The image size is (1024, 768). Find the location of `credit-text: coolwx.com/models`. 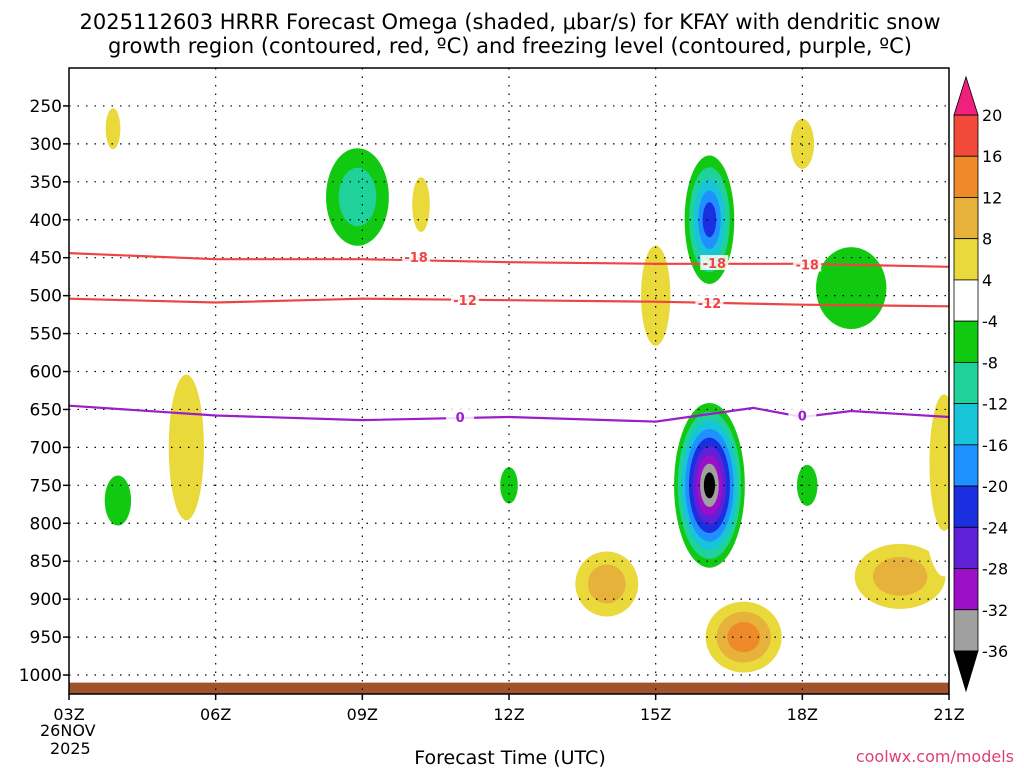

credit-text: coolwx.com/models is located at coordinates (935, 756).